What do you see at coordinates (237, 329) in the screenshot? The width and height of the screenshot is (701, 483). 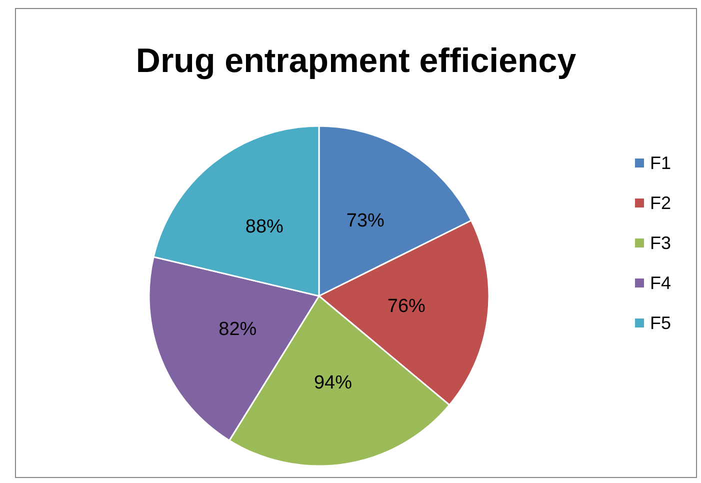 I see `data-label: 82%` at bounding box center [237, 329].